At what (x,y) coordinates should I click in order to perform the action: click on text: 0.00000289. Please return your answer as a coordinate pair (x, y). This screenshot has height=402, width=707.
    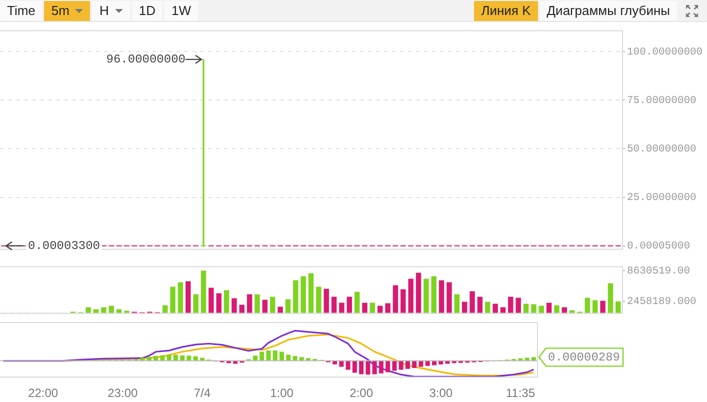
    Looking at the image, I should click on (584, 357).